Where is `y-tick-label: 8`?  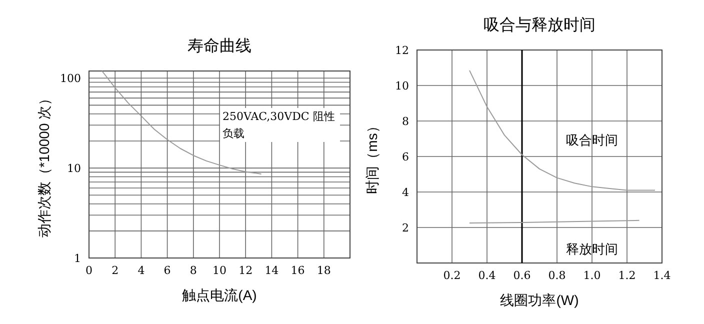 y-tick-label: 8 is located at coordinates (405, 121).